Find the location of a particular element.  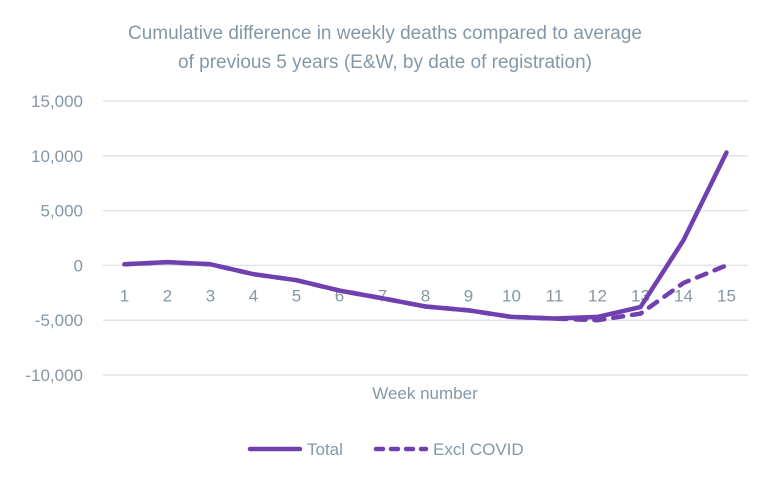

x-tick-label: 5 is located at coordinates (296, 295).